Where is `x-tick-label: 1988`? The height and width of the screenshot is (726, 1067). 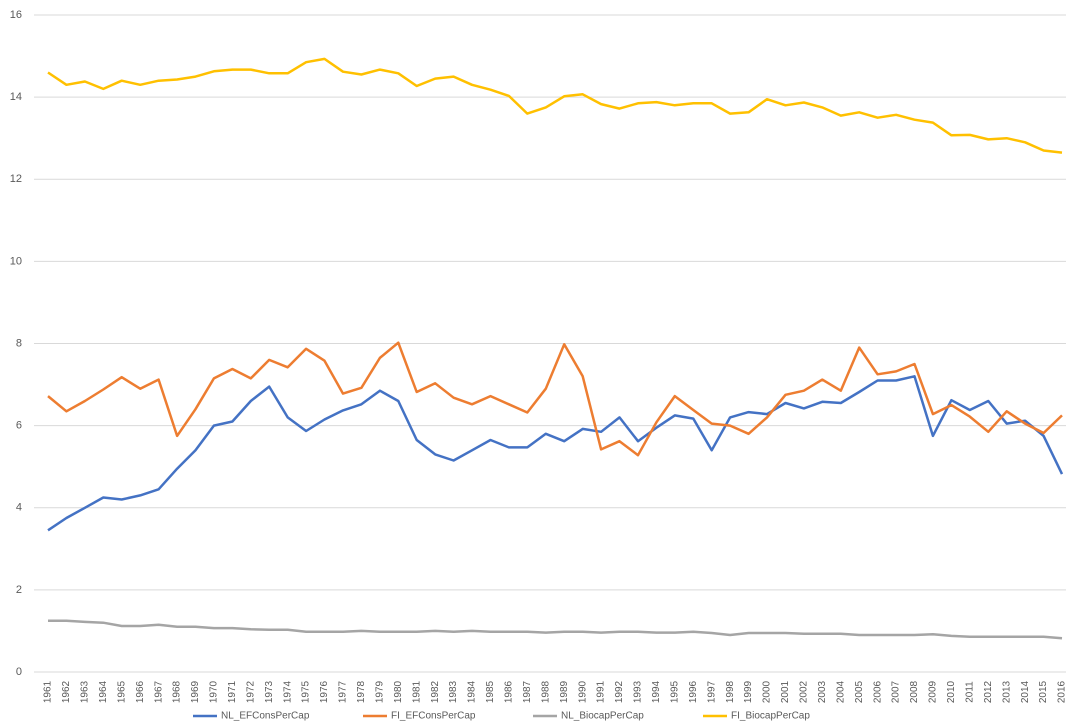
x-tick-label: 1988 is located at coordinates (545, 691).